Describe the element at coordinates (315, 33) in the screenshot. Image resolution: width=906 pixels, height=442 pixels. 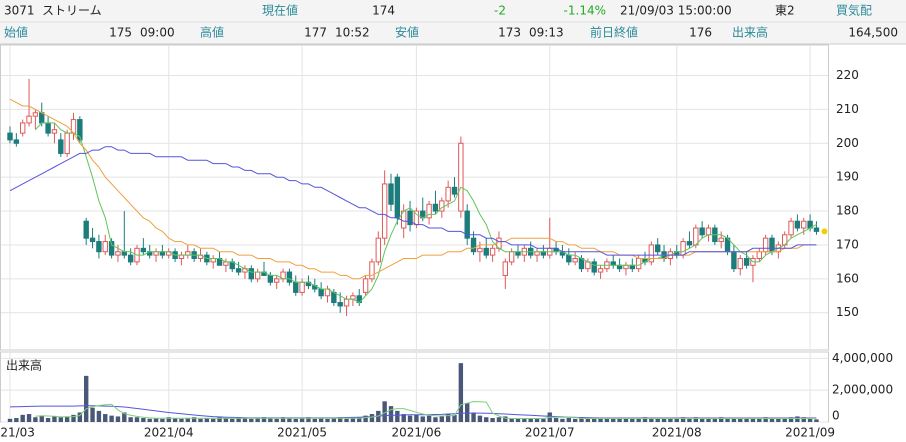
I see `summary-value: 177` at that location.